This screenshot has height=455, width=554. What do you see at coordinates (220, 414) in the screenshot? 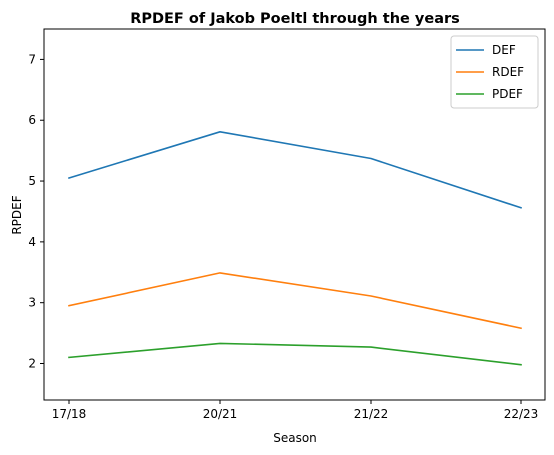
I see `x-tick-label: 20/21` at bounding box center [220, 414].